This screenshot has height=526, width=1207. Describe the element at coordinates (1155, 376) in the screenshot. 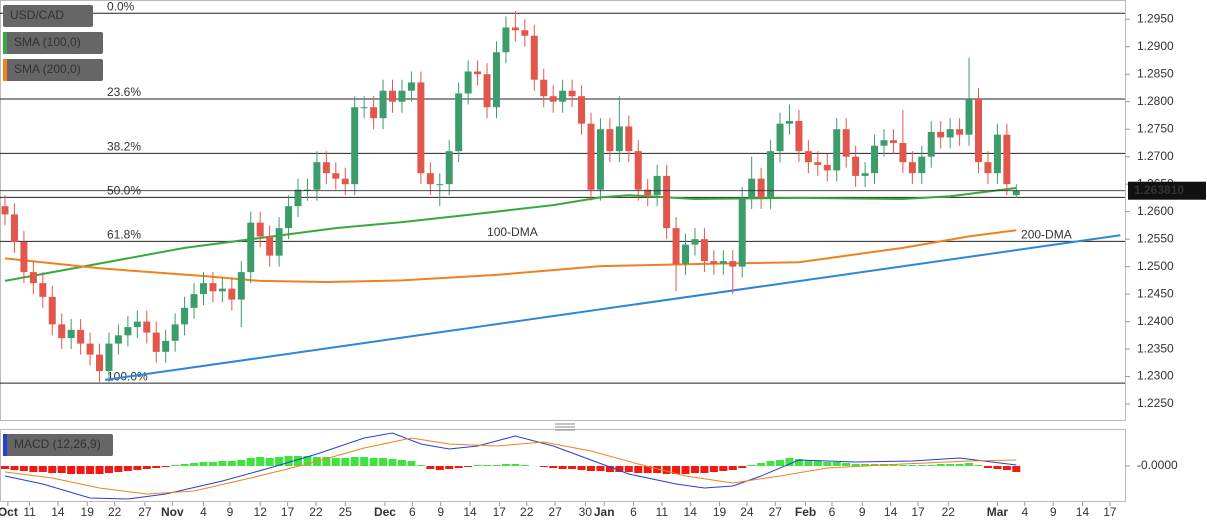

I see `y-tick-label: 1.2300` at that location.